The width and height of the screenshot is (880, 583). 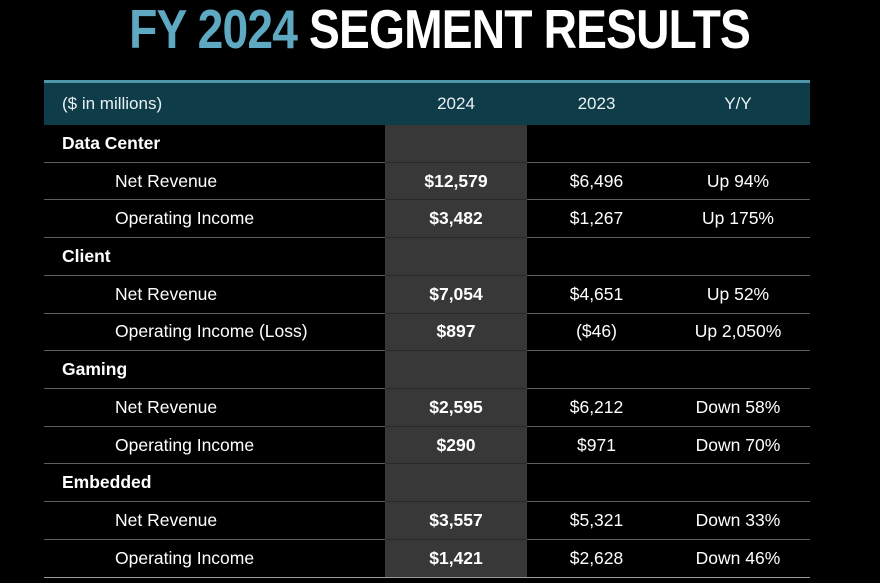 I want to click on page-title: FY 2024 SEGMENT RESULTS, so click(x=440, y=29).